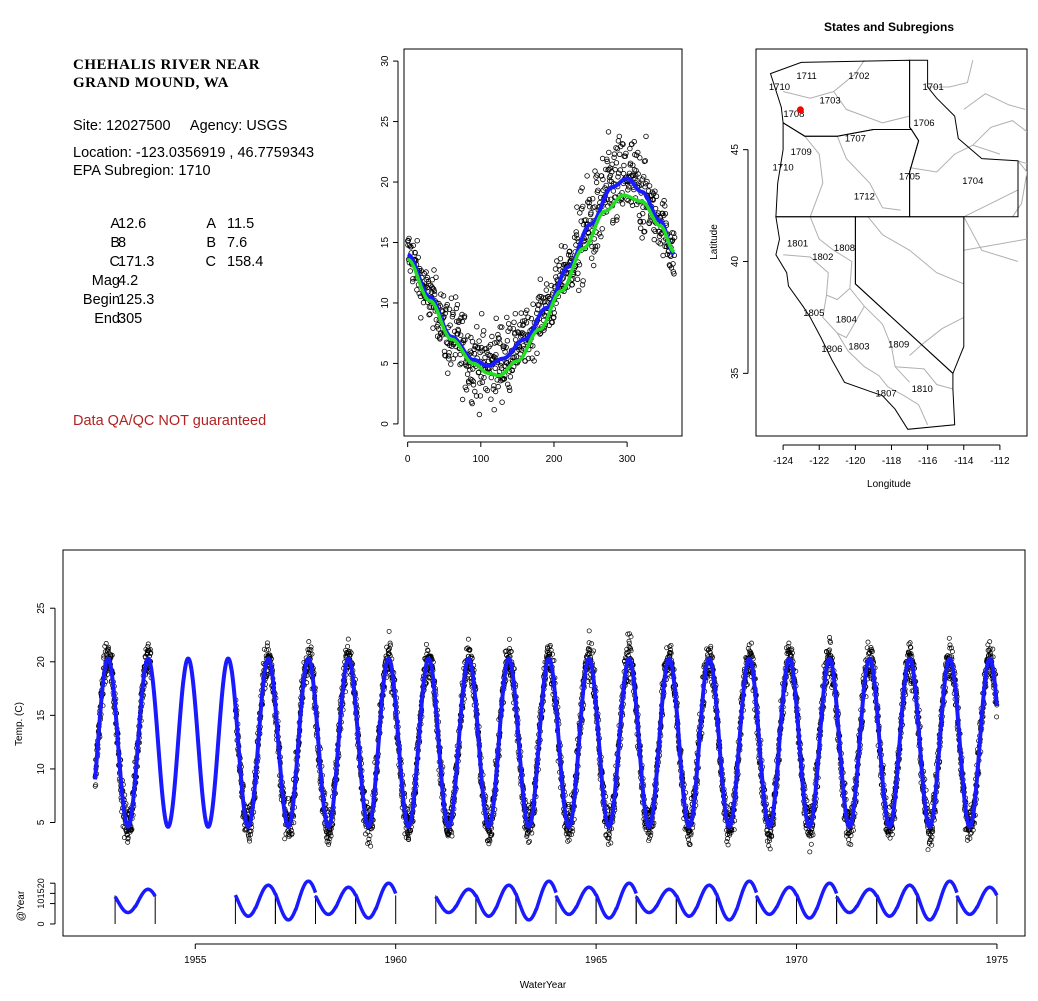 The width and height of the screenshot is (1038, 1001). Describe the element at coordinates (408, 459) in the screenshot. I see `doy-x-tick-label: 0` at that location.